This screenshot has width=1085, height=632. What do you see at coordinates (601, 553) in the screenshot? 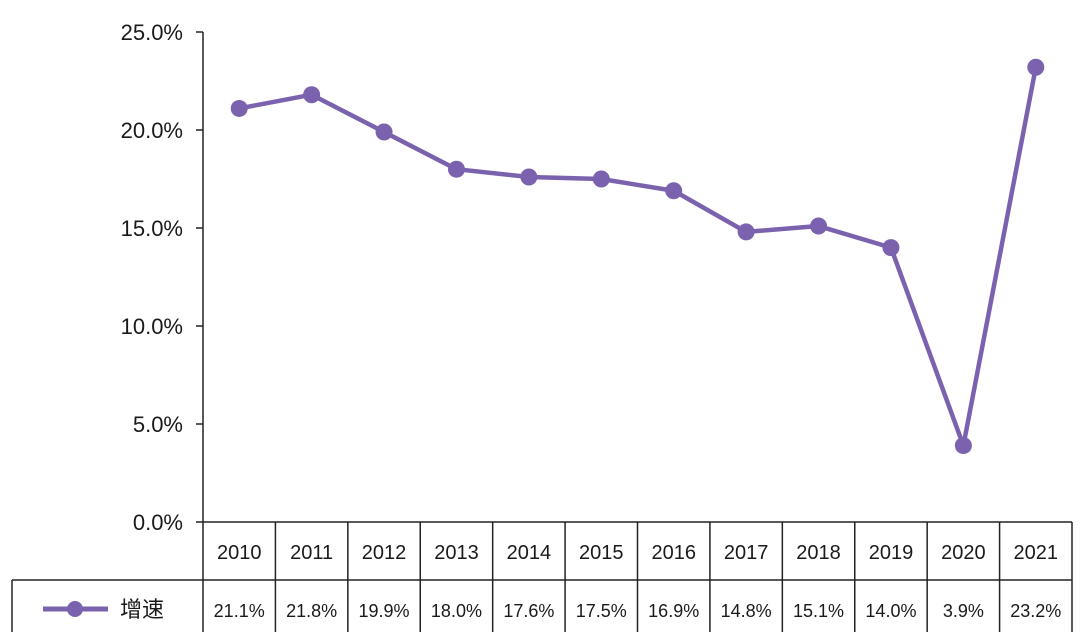
I see `x-tick-label: 2015` at bounding box center [601, 553].